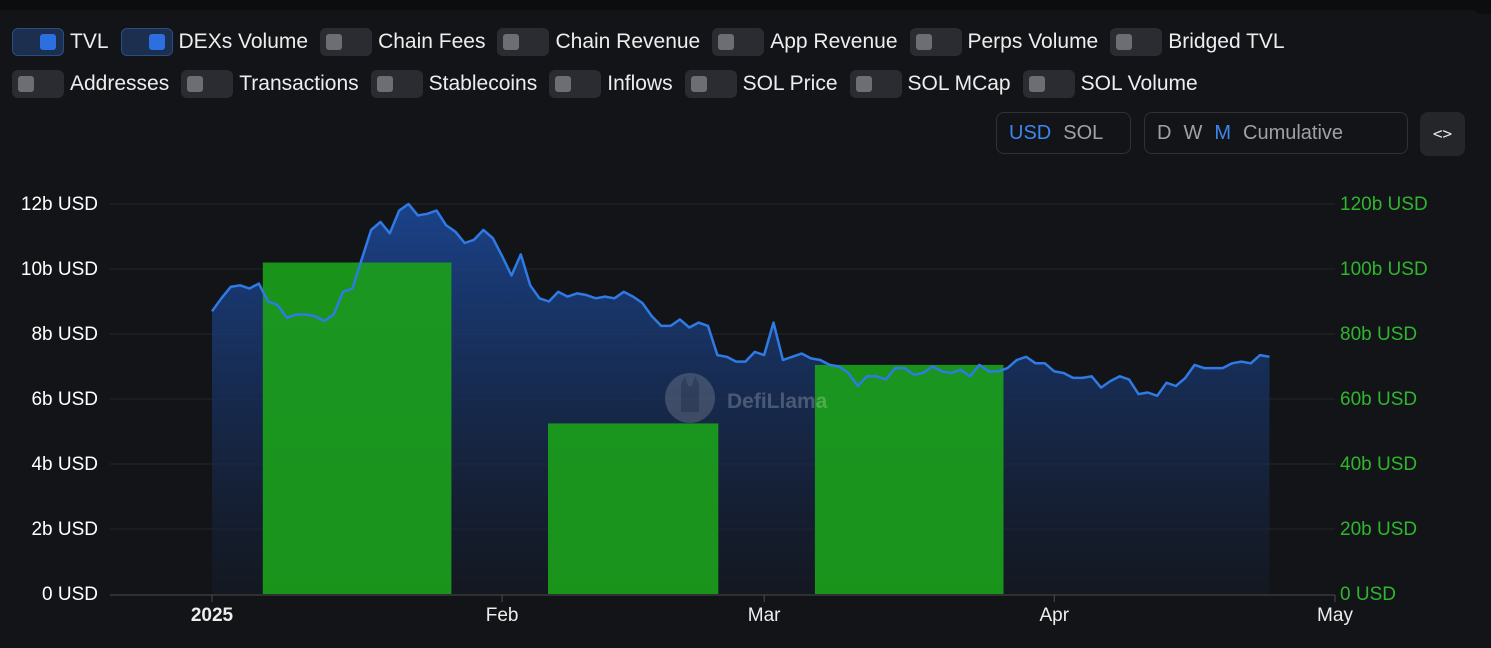  I want to click on toggle-transactions: Transactions, so click(270, 84).